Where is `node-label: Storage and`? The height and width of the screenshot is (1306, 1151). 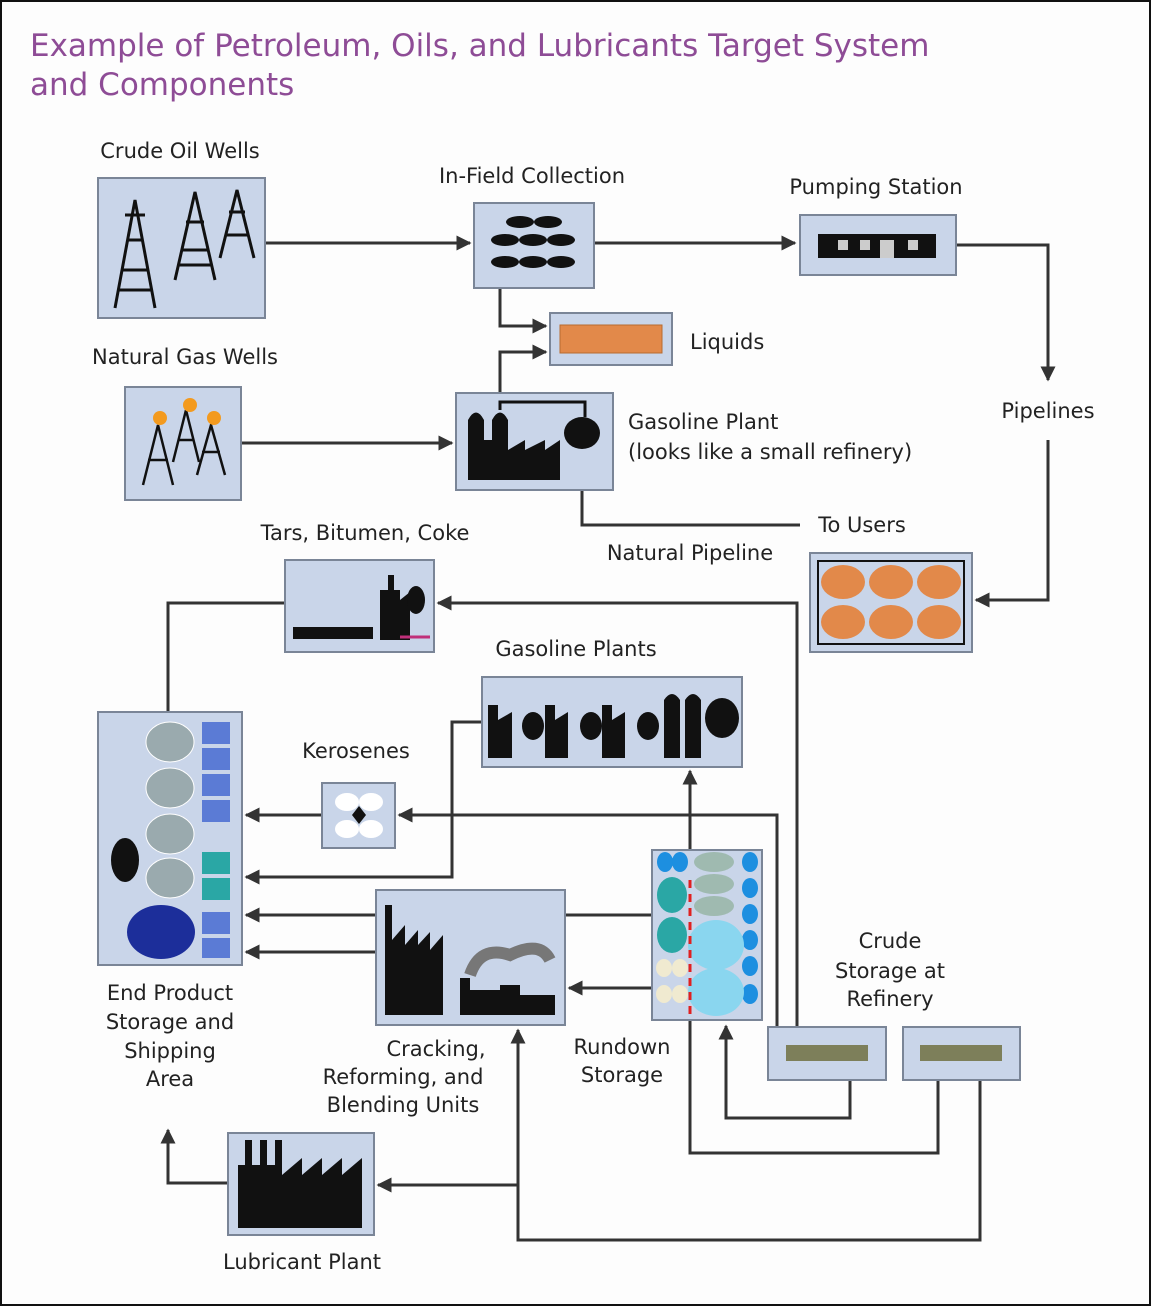
node-label: Storage and is located at coordinates (170, 1022).